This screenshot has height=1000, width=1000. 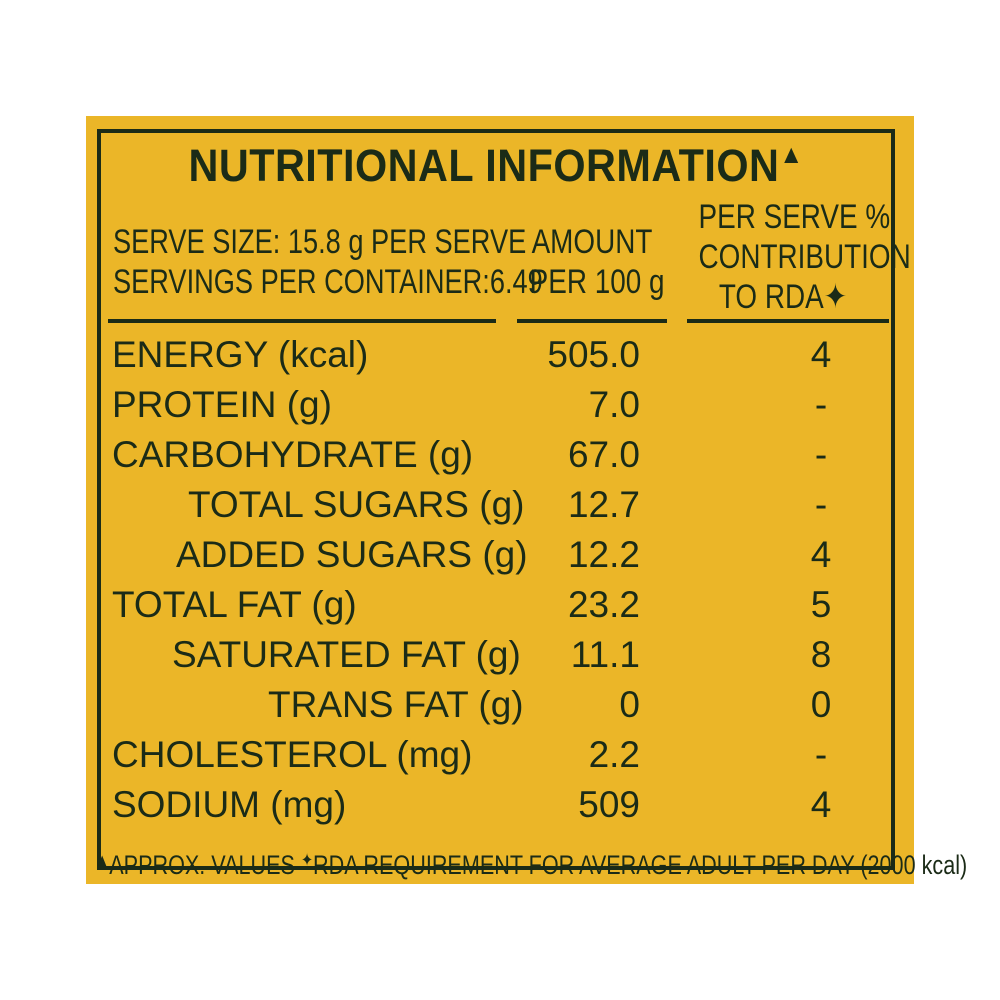 I want to click on title-text: NUTRITIONAL INFORMATION, so click(x=484, y=165).